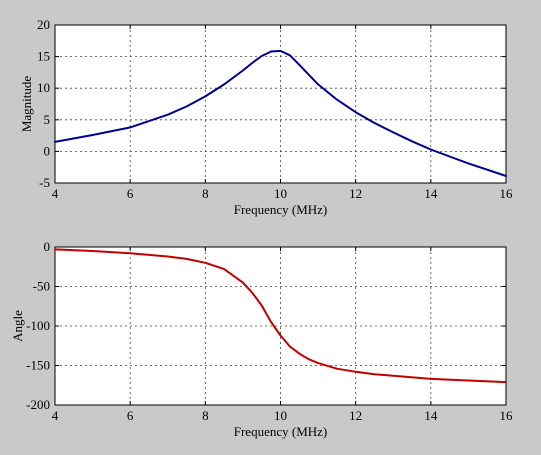 This screenshot has width=541, height=455. I want to click on angle-x-tick-label: 12, so click(355, 415).